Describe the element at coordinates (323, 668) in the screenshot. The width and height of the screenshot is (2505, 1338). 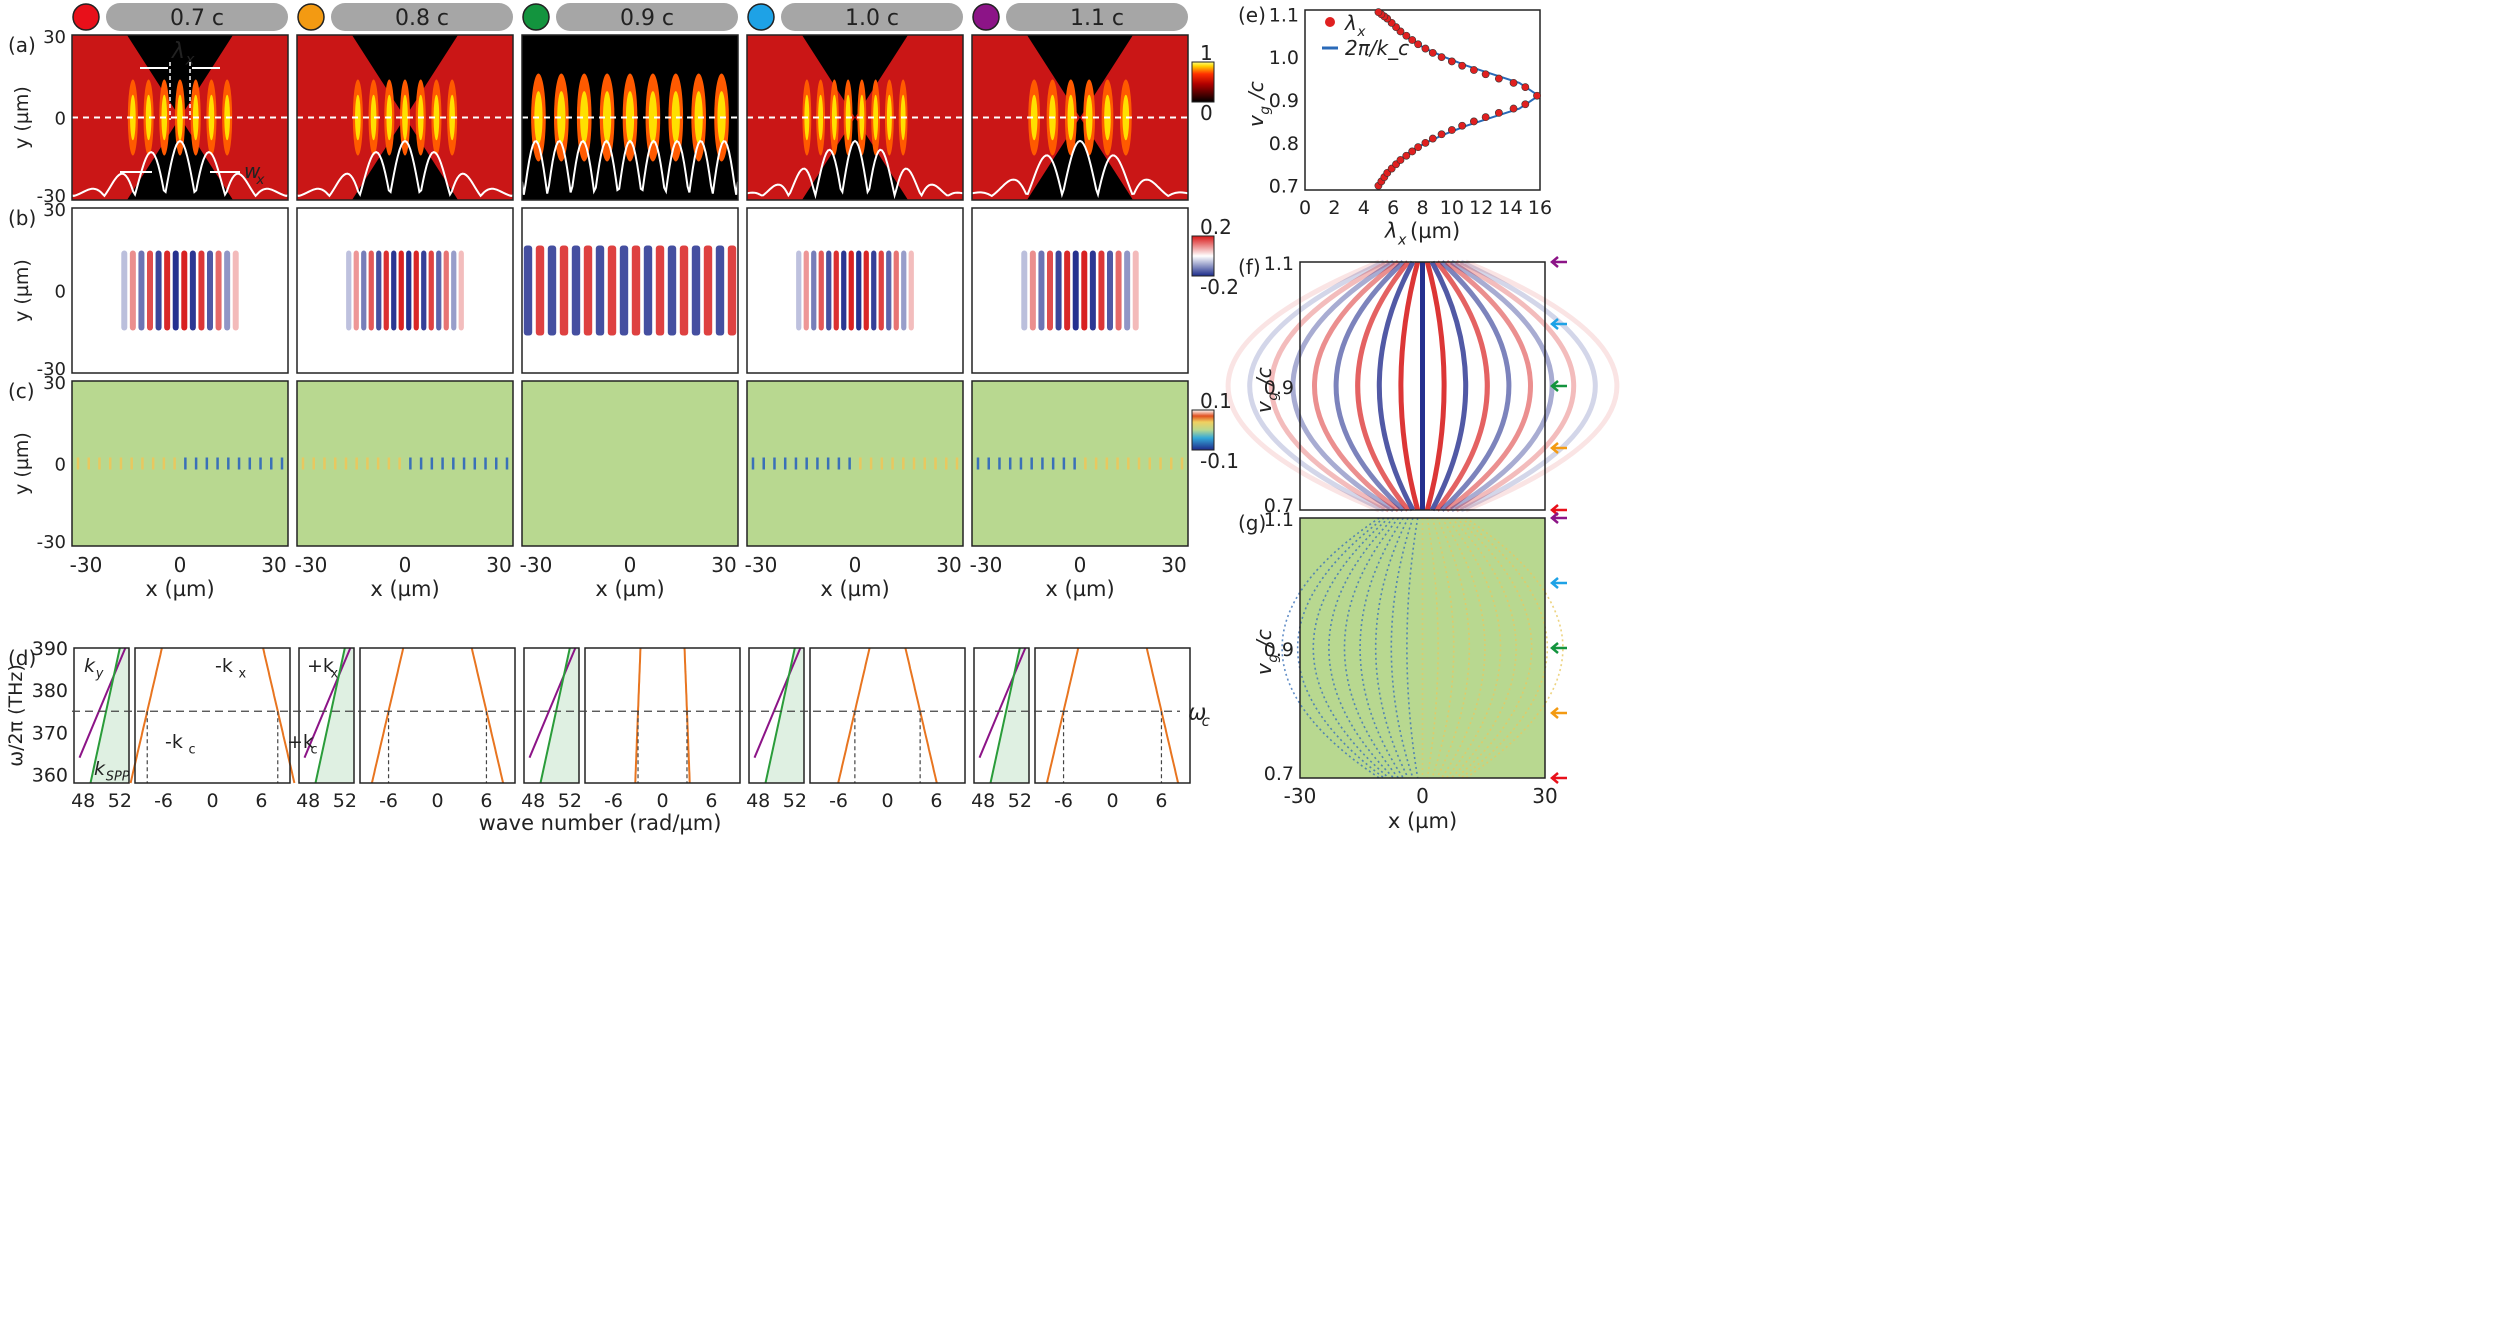
I see `plus-kx-label: +kx` at that location.